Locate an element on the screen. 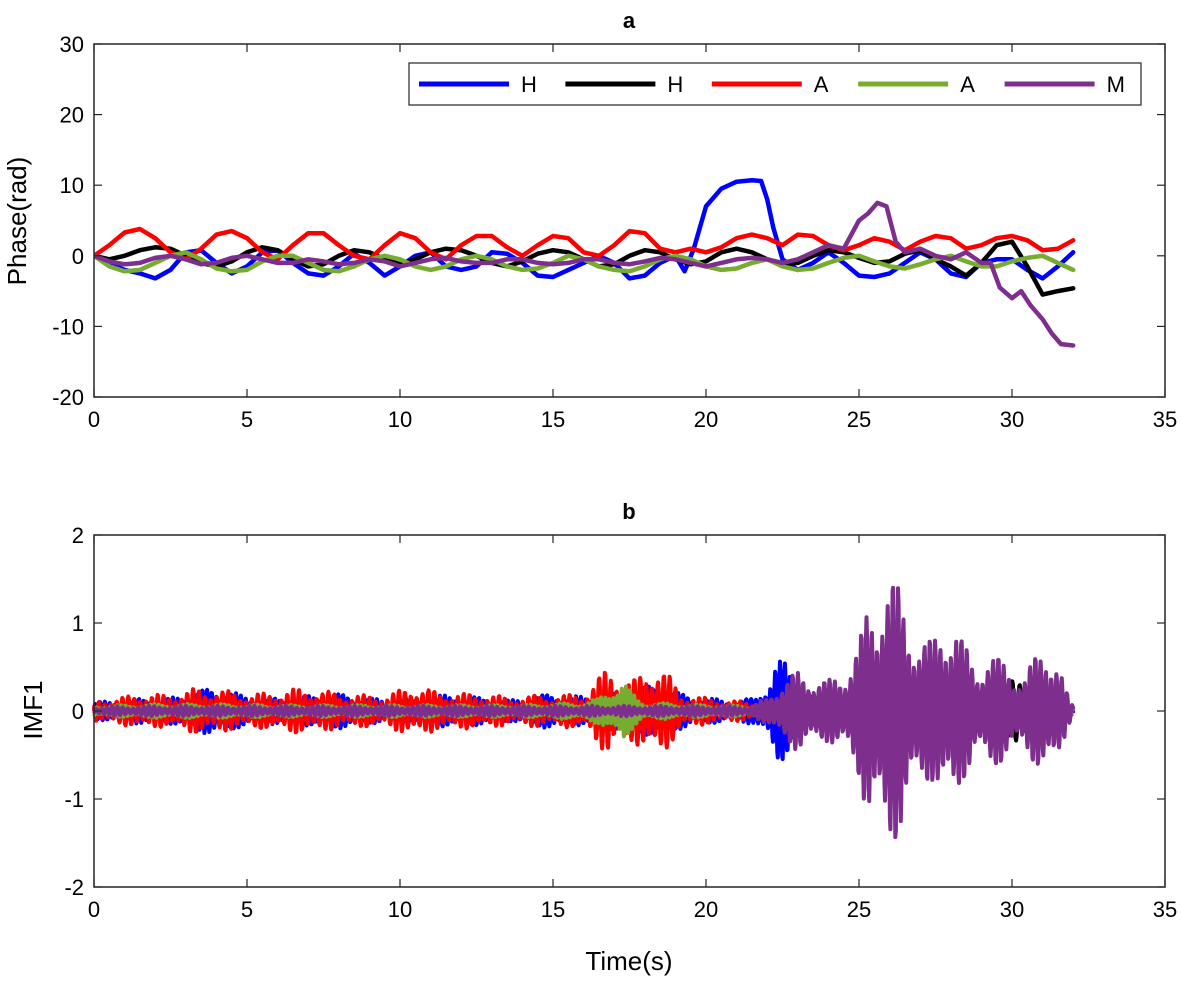 The width and height of the screenshot is (1181, 982). panel-b-y-tick-label: 0 is located at coordinates (78, 711).